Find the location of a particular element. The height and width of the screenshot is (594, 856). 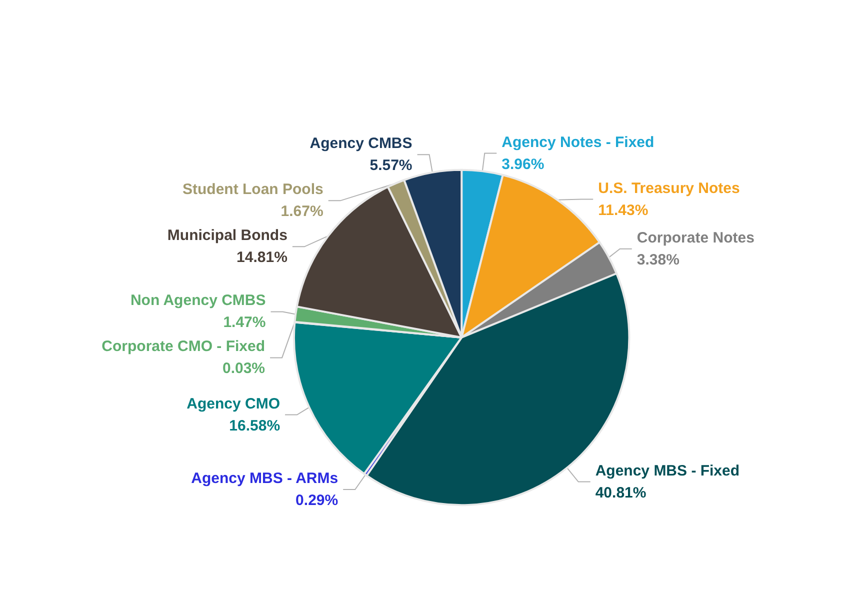

data-label: 40.81% is located at coordinates (620, 493).